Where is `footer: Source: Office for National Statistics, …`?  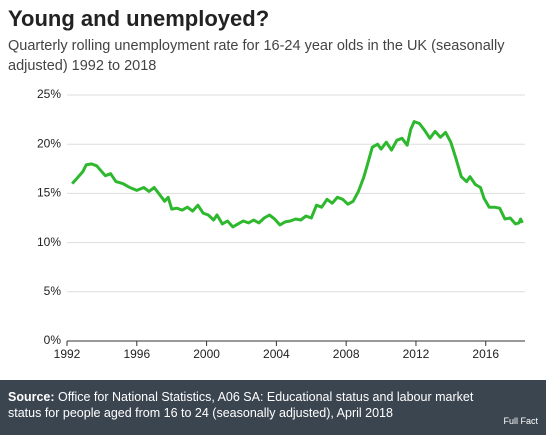
footer: Source: Office for National Statistics, … is located at coordinates (273, 407).